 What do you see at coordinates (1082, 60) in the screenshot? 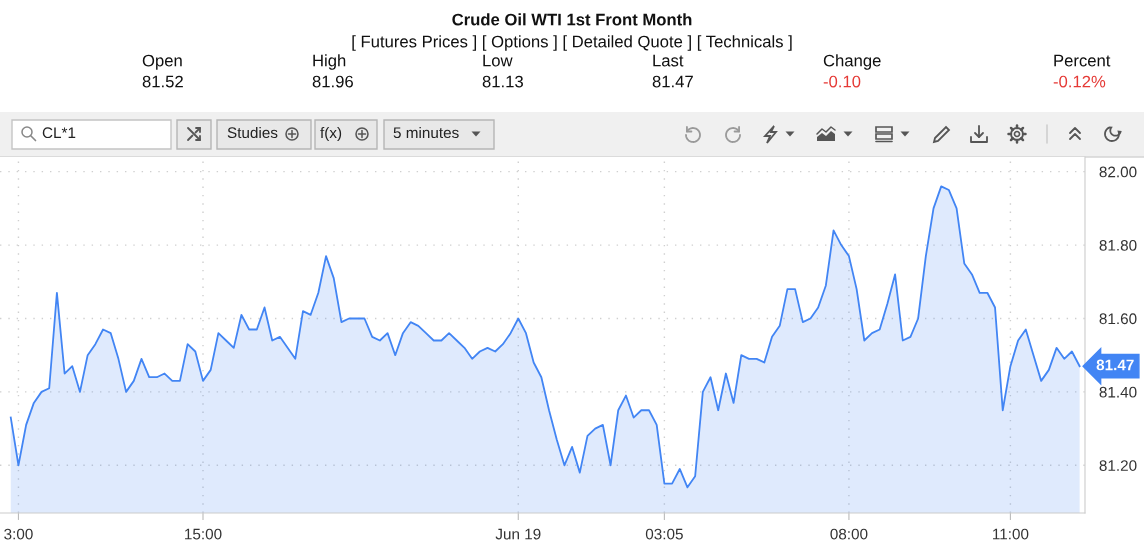
I see `text: Percent` at bounding box center [1082, 60].